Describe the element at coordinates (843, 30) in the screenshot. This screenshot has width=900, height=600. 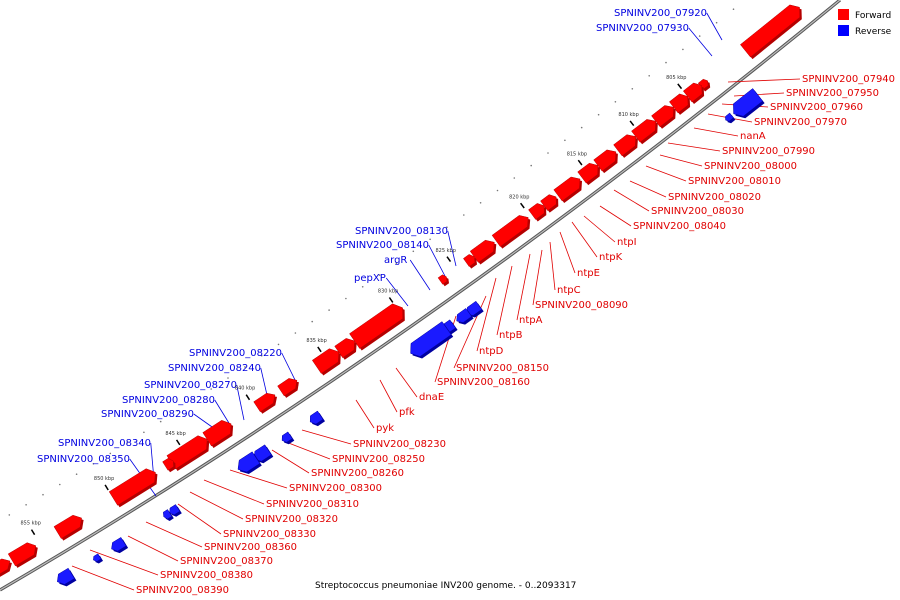
I see `legend-swatch-reverse` at that location.